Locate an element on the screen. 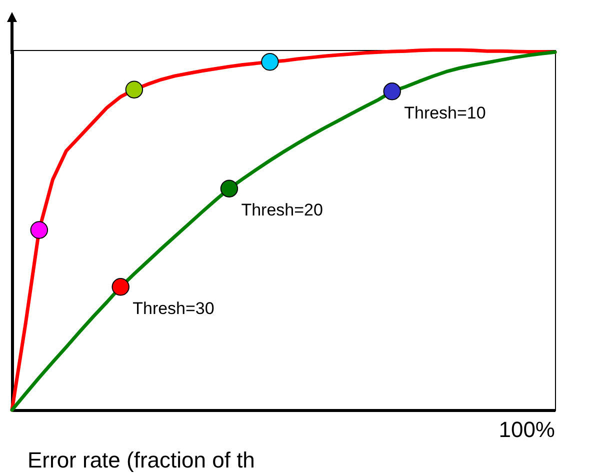 Image resolution: width=592 pixels, height=475 pixels. x-axis-title: Error rate (fraction of th is located at coordinates (141, 460).